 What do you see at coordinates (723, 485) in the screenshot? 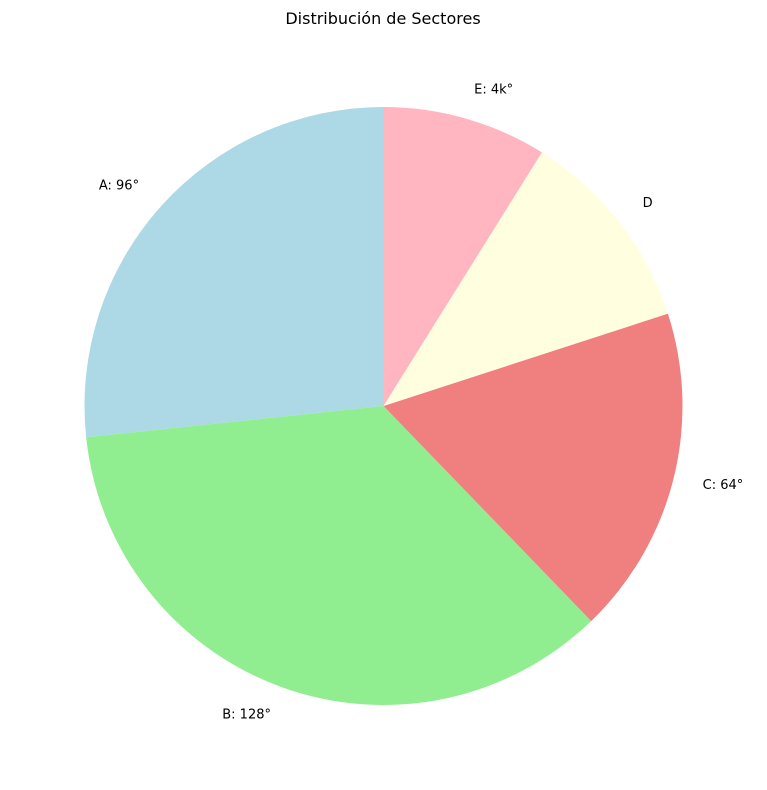
I see `pie-slice-label-3: C: 64°` at bounding box center [723, 485].